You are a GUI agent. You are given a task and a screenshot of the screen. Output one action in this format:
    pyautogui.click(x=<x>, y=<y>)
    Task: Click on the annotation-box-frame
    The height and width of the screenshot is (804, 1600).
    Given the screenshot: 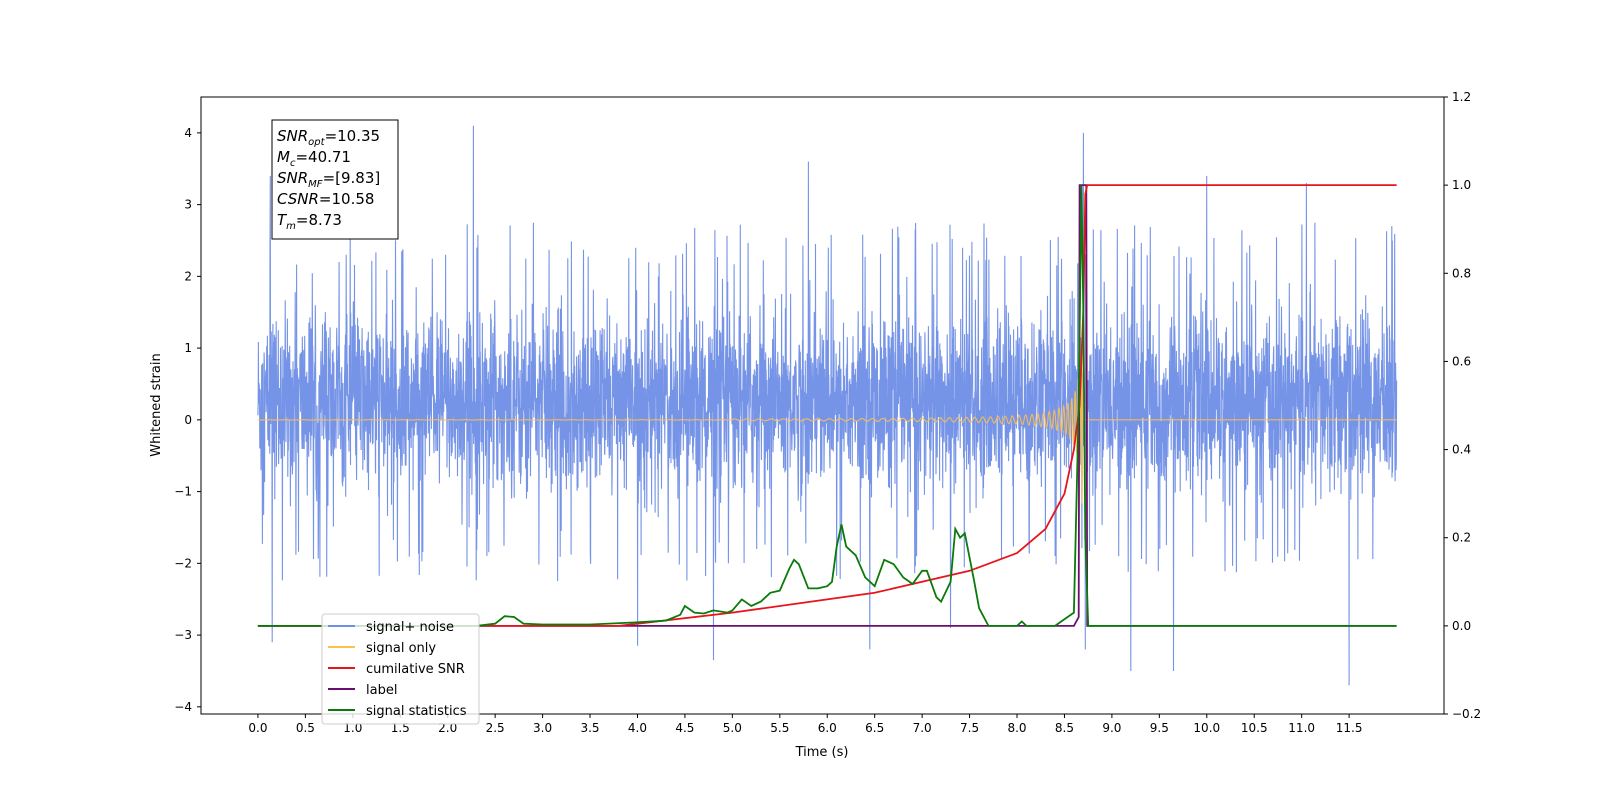 What is the action you would take?
    pyautogui.click(x=335, y=179)
    